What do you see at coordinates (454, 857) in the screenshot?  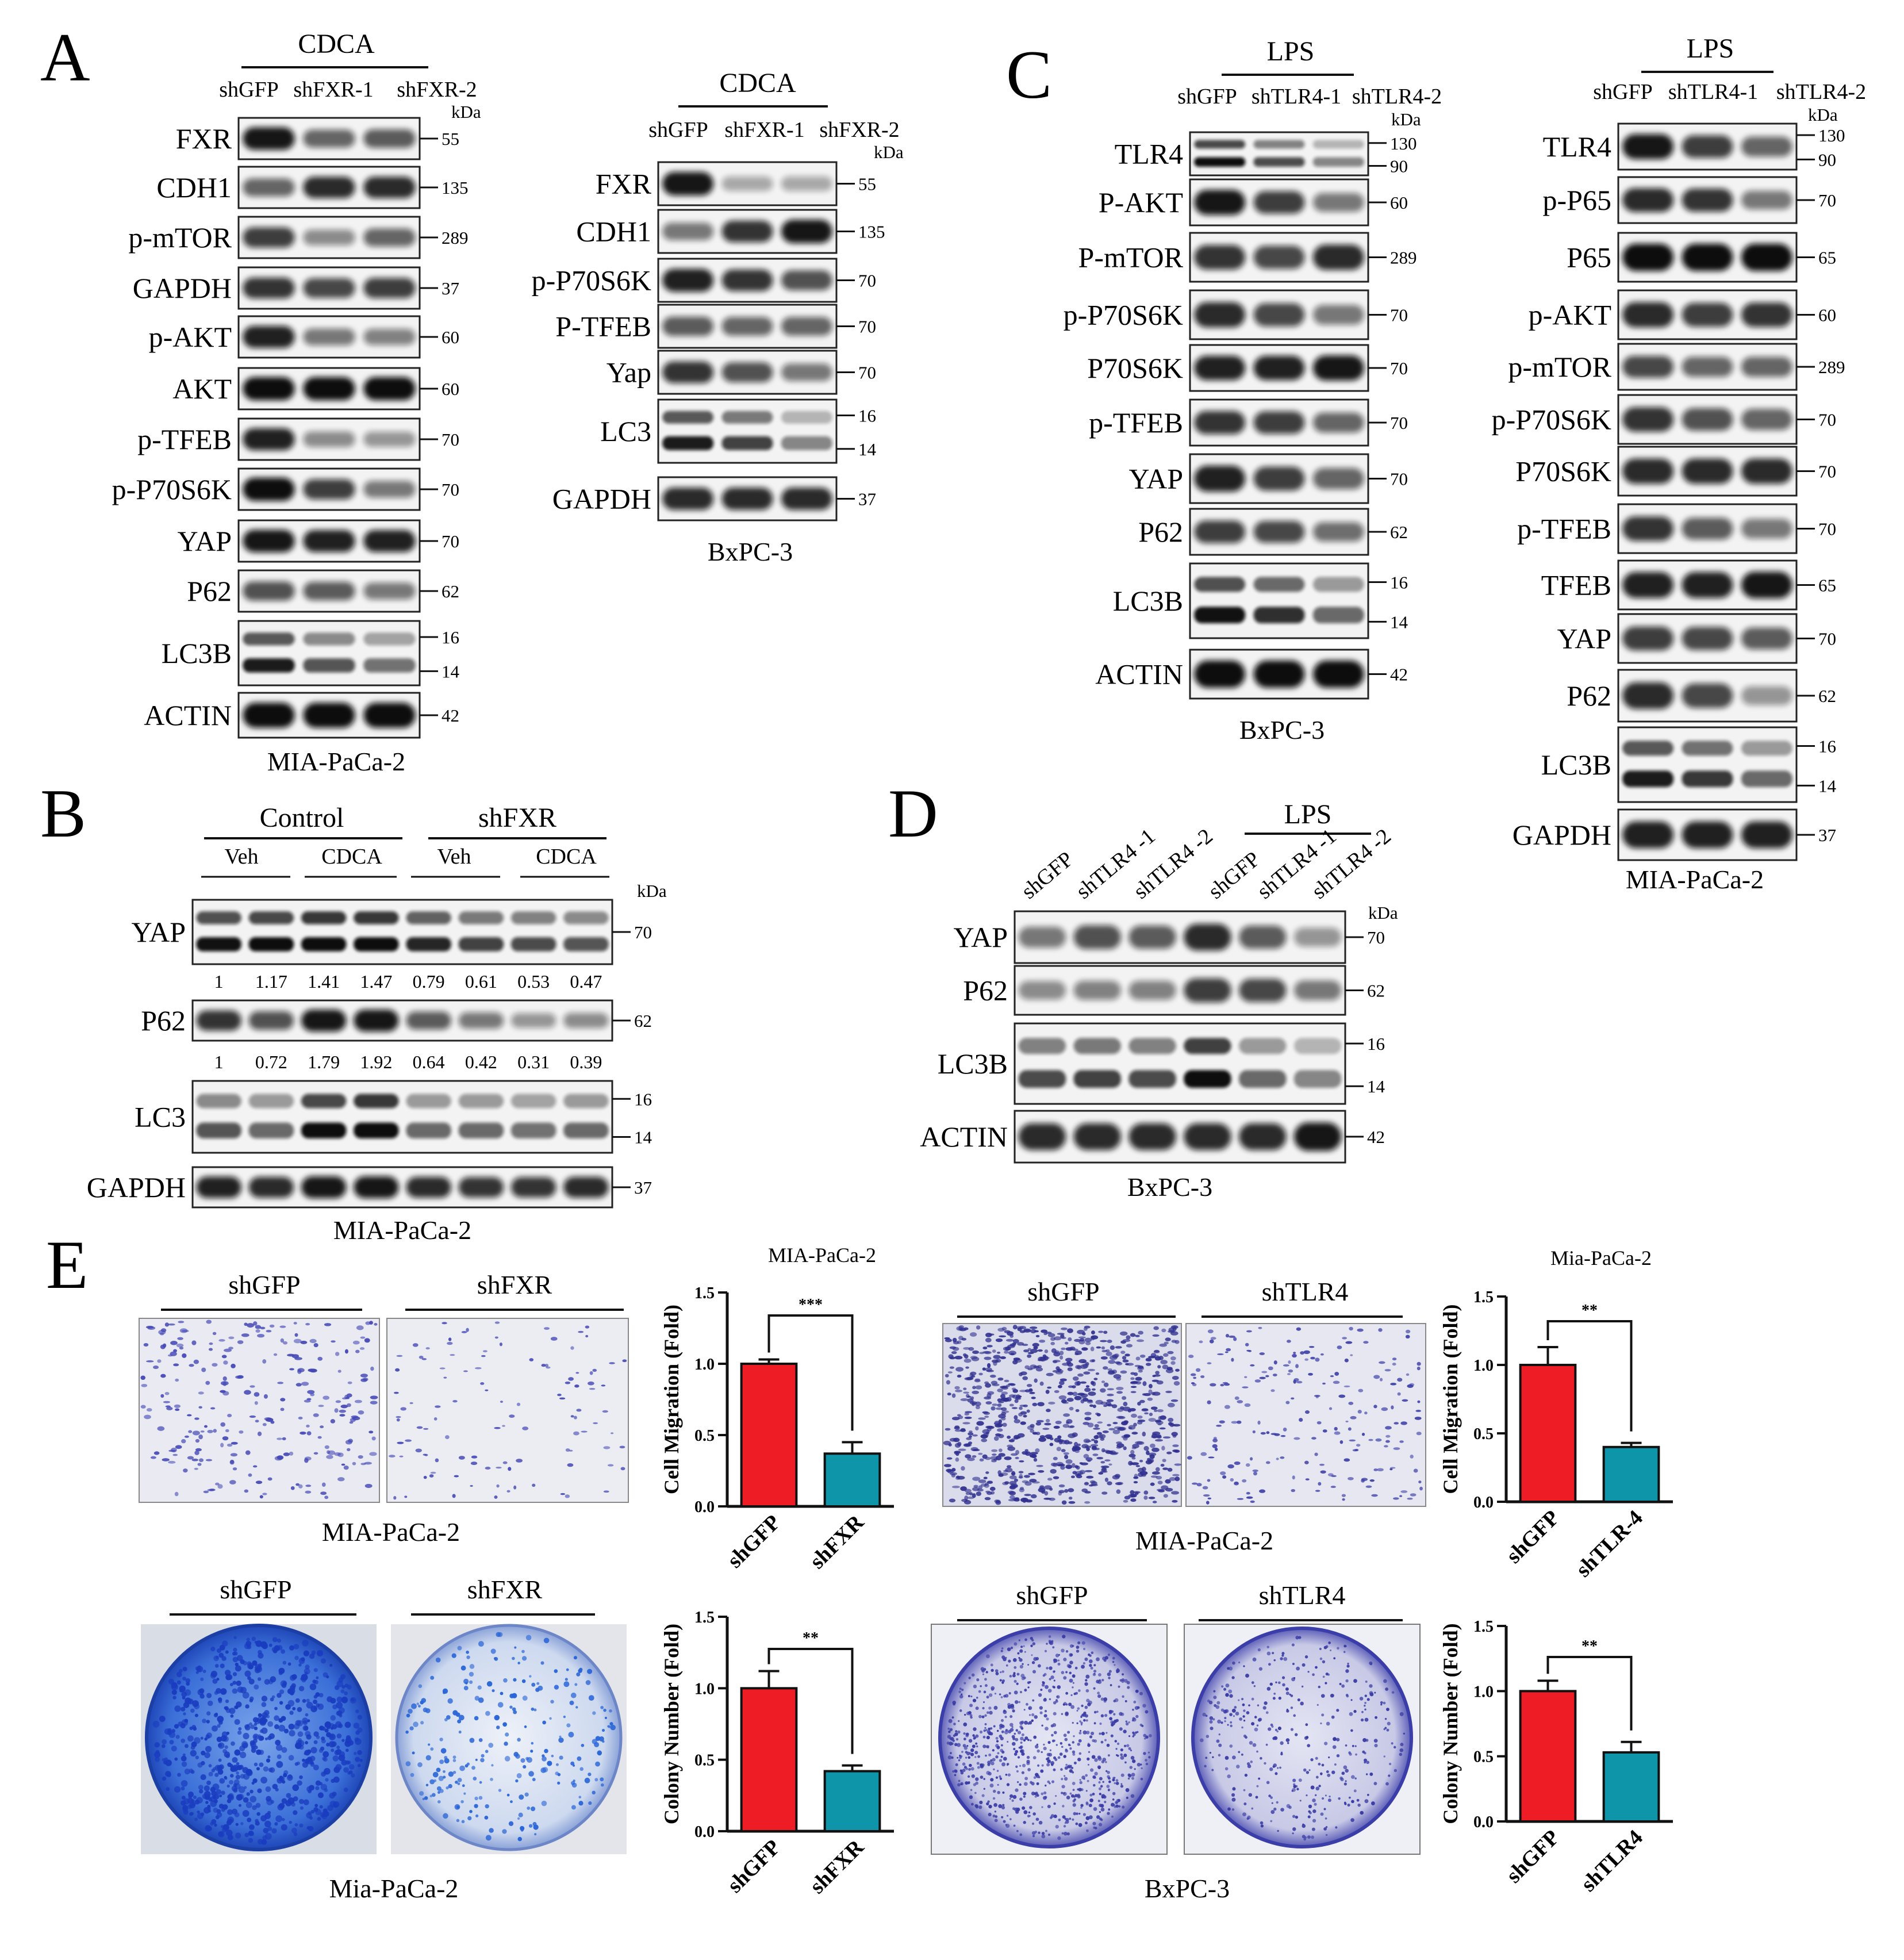 I see `subgroup-label: Veh` at bounding box center [454, 857].